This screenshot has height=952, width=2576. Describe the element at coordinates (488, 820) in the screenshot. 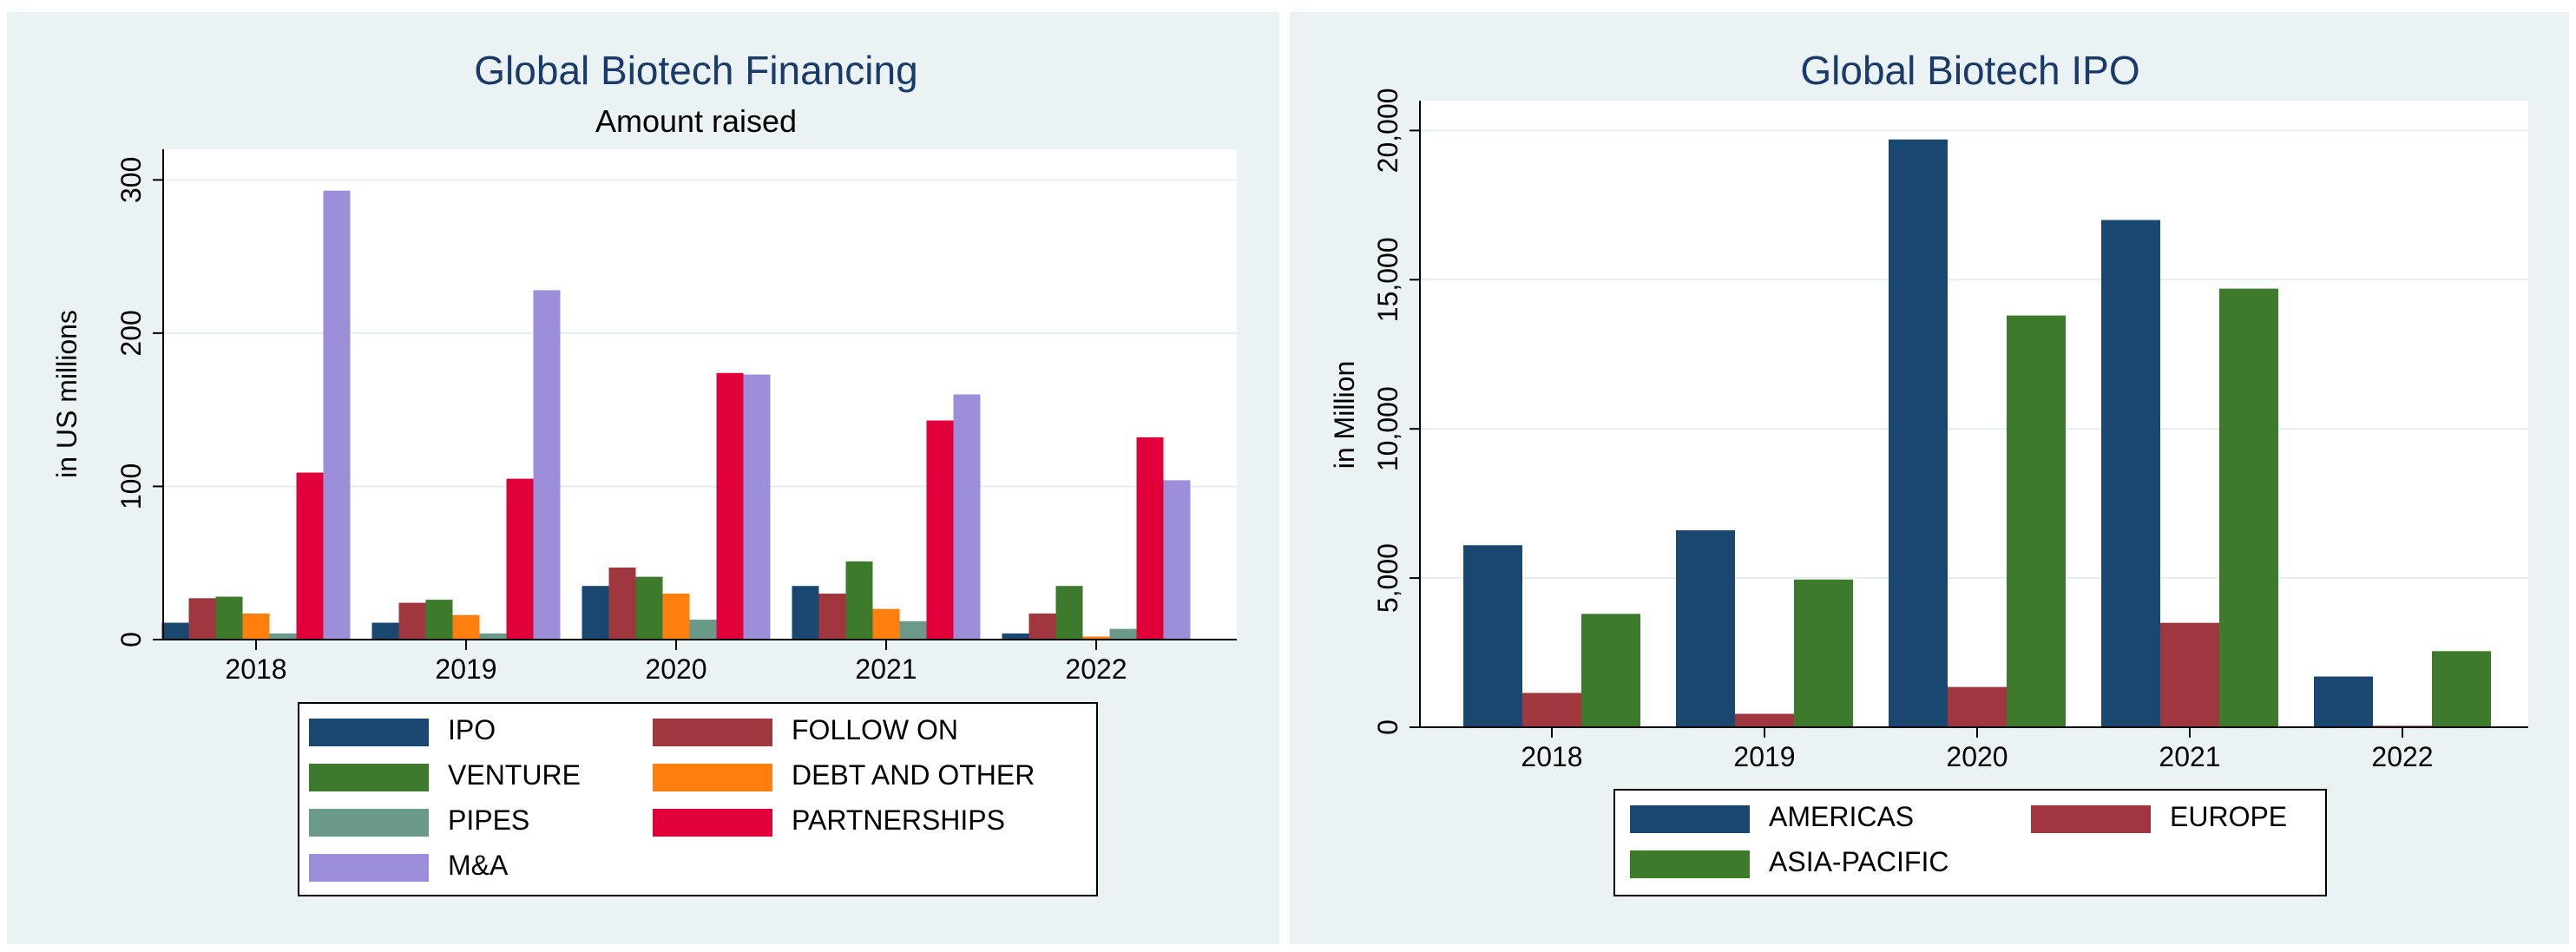

I see `legend-label: PIPES` at that location.